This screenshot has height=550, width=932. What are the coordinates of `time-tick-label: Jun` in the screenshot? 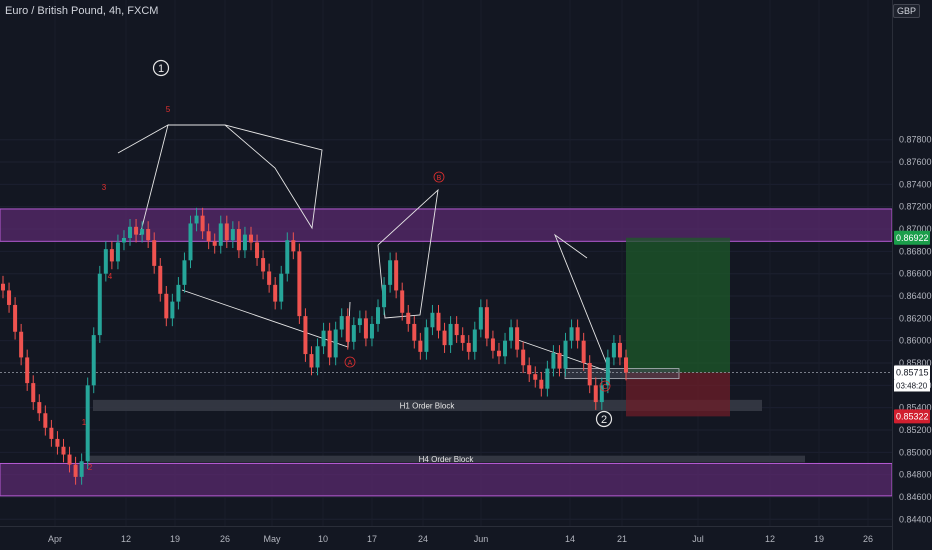 It's located at (481, 539).